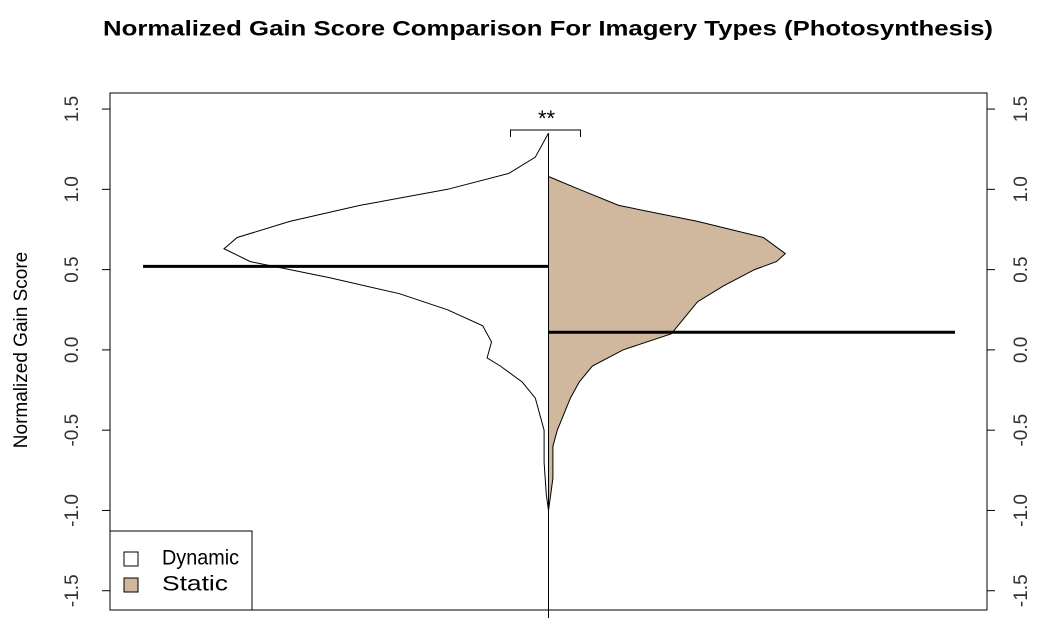 This screenshot has height=620, width=1037. I want to click on legend-box, so click(181, 570).